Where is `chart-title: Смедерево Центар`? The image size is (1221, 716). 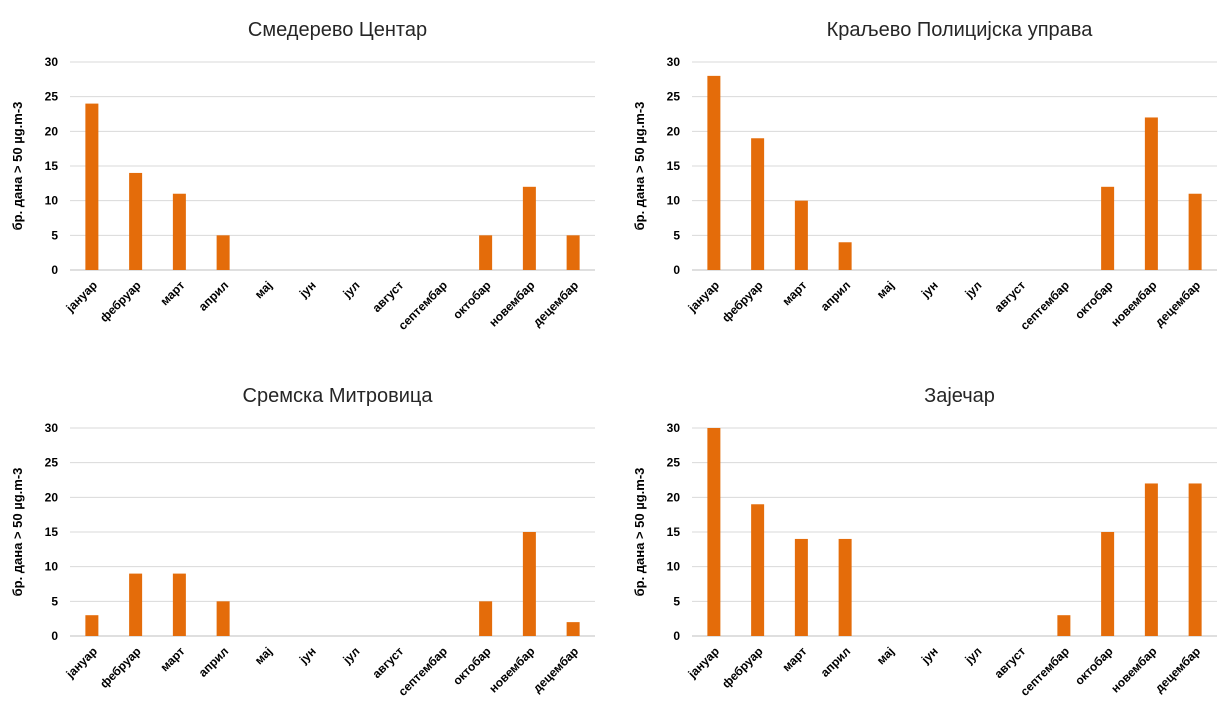 chart-title: Смедерево Центар is located at coordinates (337, 30).